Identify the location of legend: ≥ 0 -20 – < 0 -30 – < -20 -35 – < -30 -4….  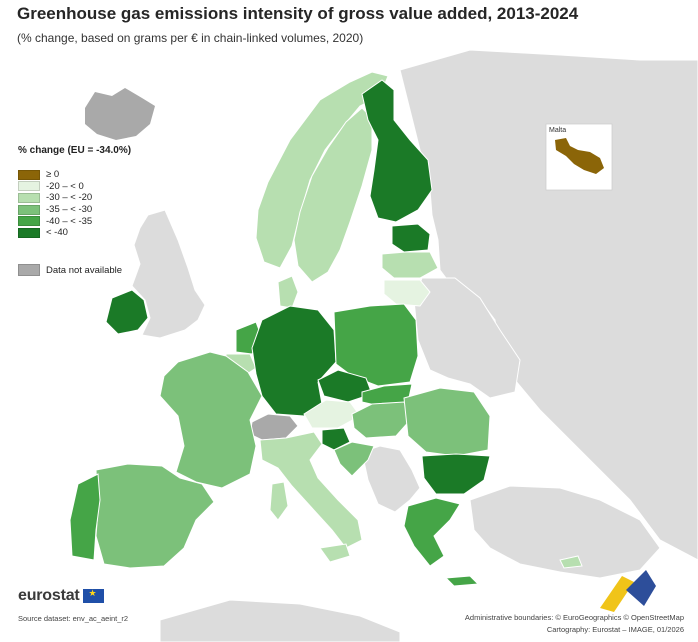
(55, 204).